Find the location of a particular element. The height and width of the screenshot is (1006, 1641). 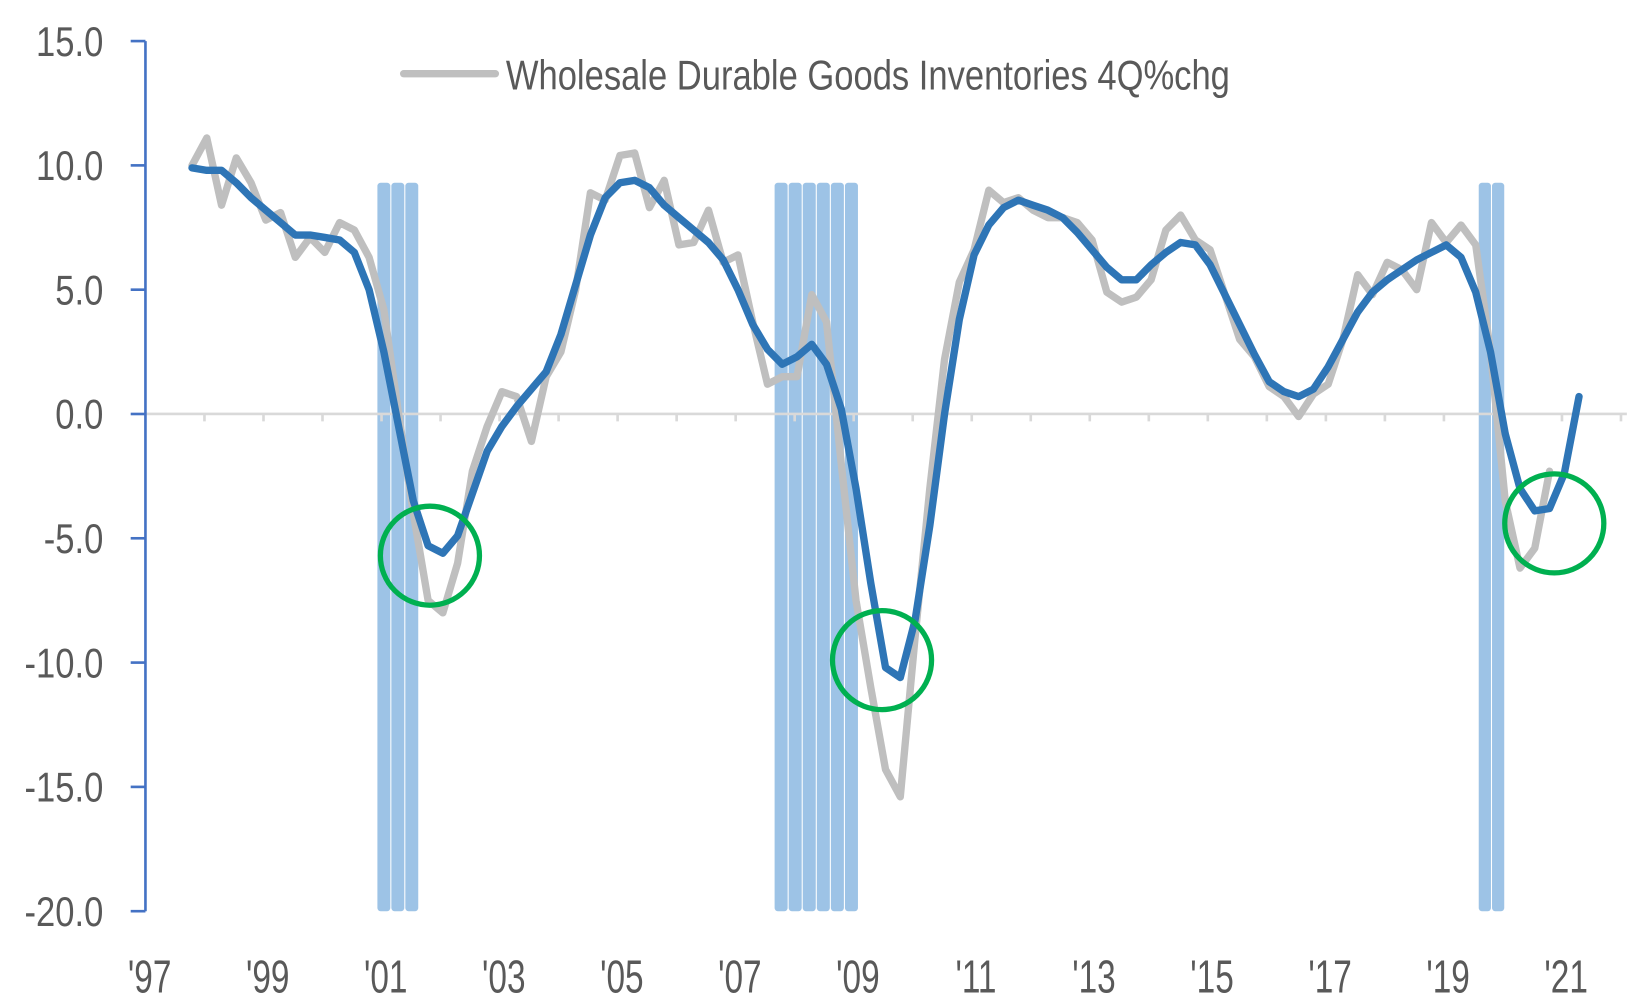

y-tick-label: -20.0 is located at coordinates (64, 912).